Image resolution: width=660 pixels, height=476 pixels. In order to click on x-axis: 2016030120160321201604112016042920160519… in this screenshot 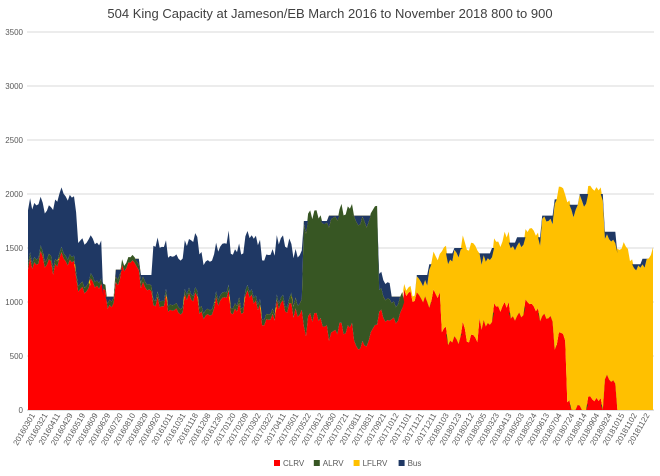, I will do `click(331, 429)`.